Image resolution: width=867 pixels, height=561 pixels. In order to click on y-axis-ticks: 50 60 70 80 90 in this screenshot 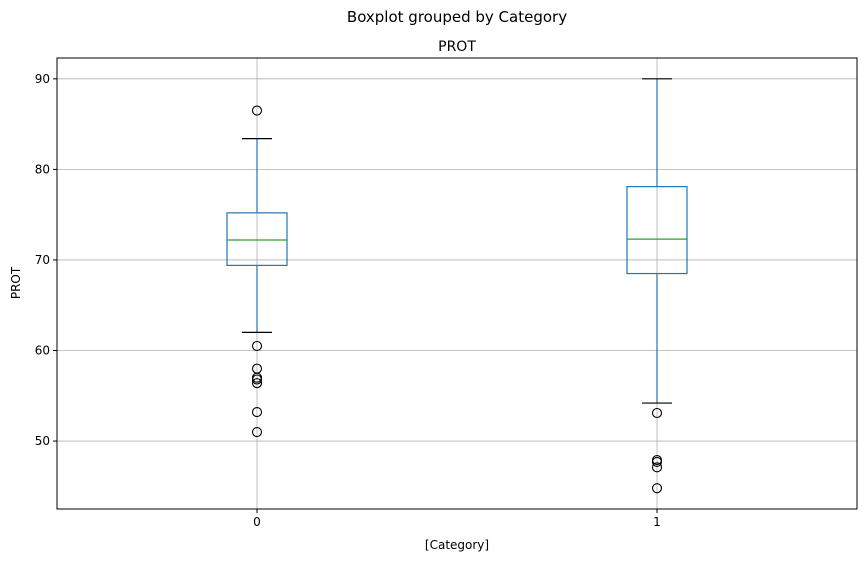, I will do `click(46, 260)`.